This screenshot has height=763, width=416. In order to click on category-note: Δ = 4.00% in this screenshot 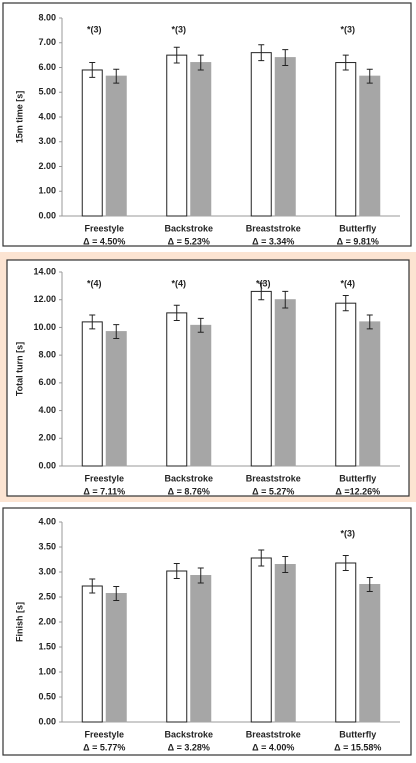, I will do `click(273, 747)`.